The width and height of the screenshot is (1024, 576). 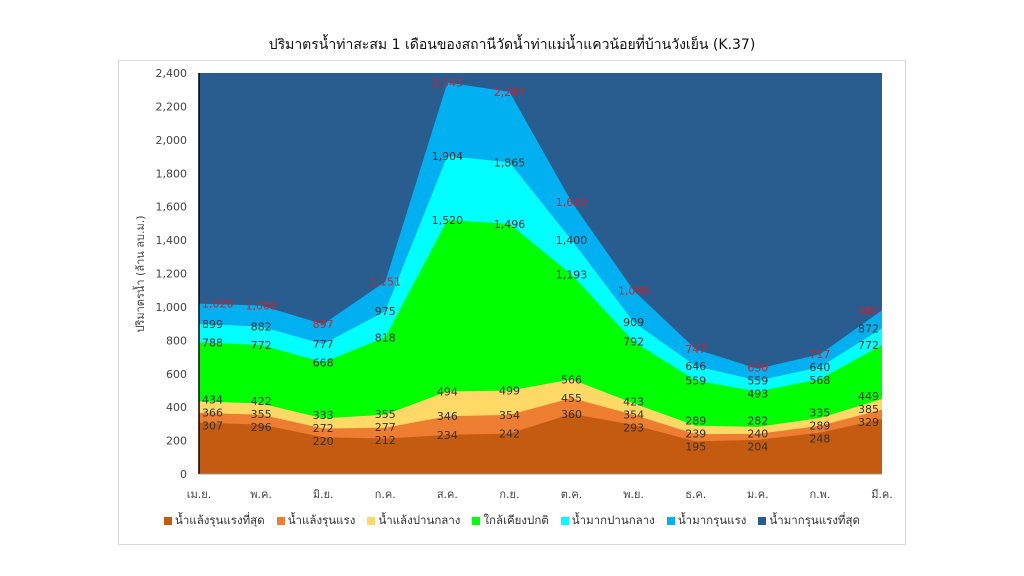 I want to click on data-label: 293, so click(x=633, y=427).